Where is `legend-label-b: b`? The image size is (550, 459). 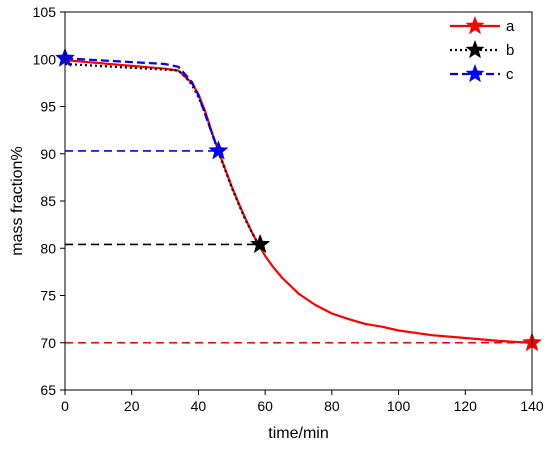
legend-label-b: b is located at coordinates (510, 50).